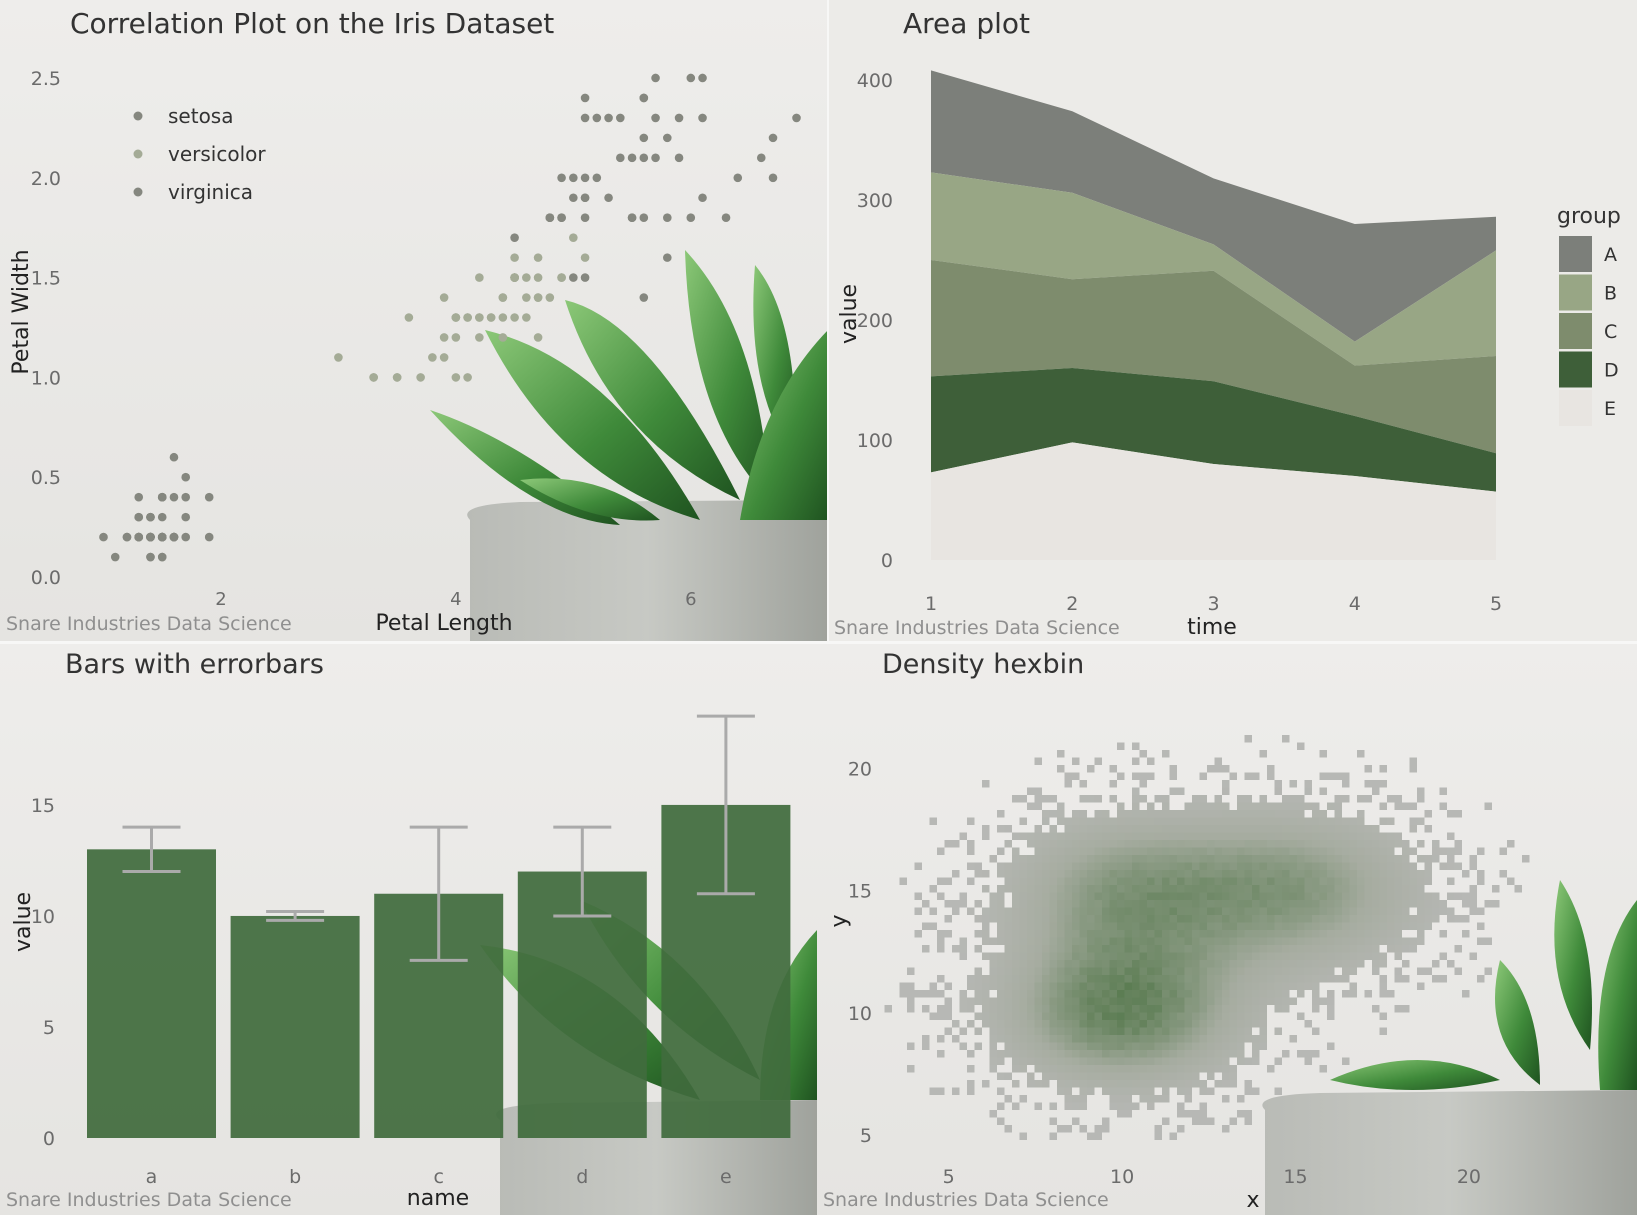 The width and height of the screenshot is (1637, 1215). What do you see at coordinates (1212, 1177) in the screenshot?
I see `hexbin-x-axis: 5 10 15 20` at bounding box center [1212, 1177].